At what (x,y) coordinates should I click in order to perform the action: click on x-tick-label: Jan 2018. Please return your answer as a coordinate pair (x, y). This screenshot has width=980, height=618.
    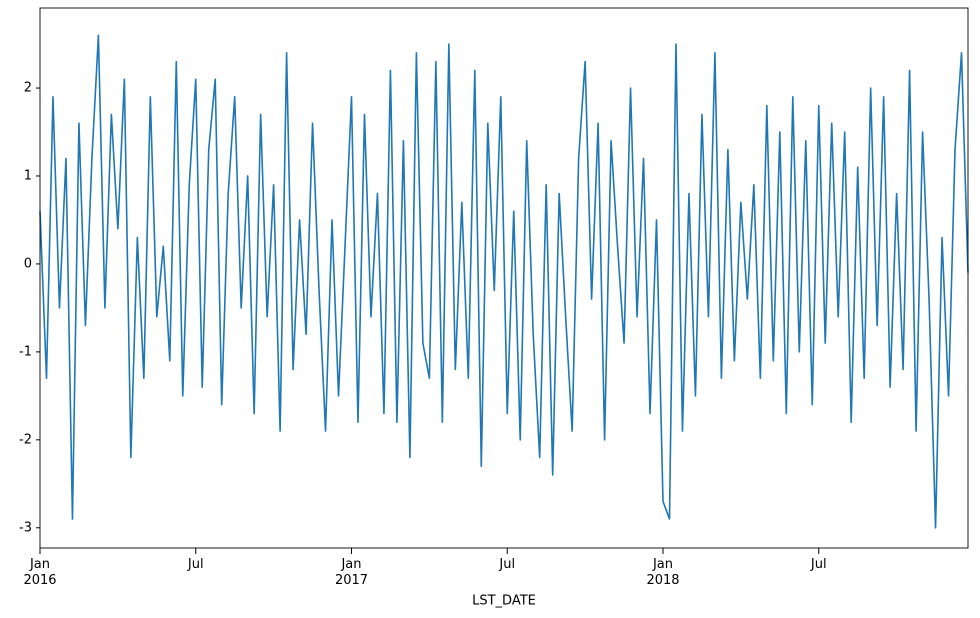
    Looking at the image, I should click on (663, 572).